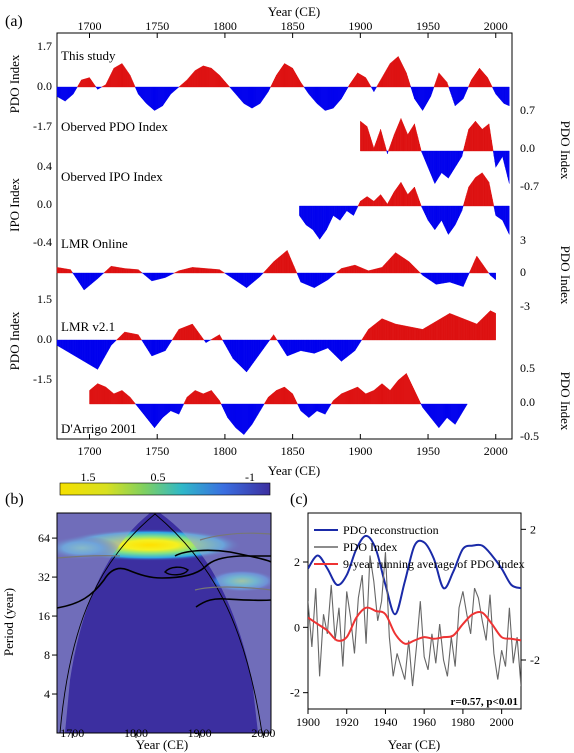 The image size is (574, 753). What do you see at coordinates (114, 126) in the screenshot?
I see `a-series-name: Oberved PDO Index` at bounding box center [114, 126].